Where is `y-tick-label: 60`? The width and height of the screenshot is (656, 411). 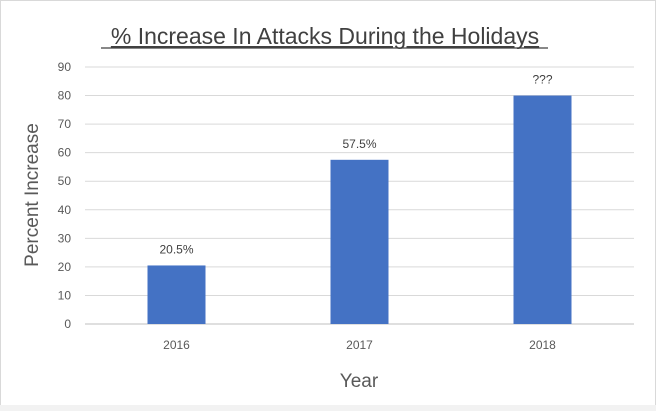
y-tick-label: 60 is located at coordinates (65, 153).